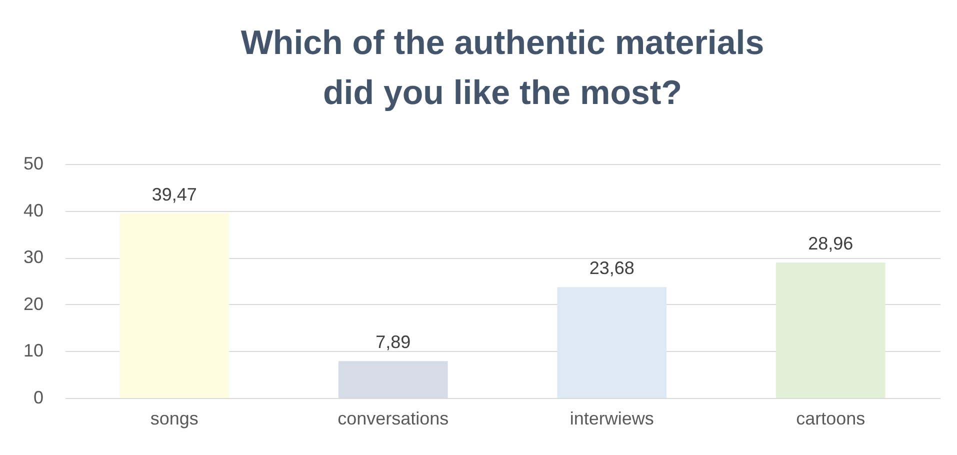  What do you see at coordinates (33, 210) in the screenshot?
I see `y-tick-label: 40` at bounding box center [33, 210].